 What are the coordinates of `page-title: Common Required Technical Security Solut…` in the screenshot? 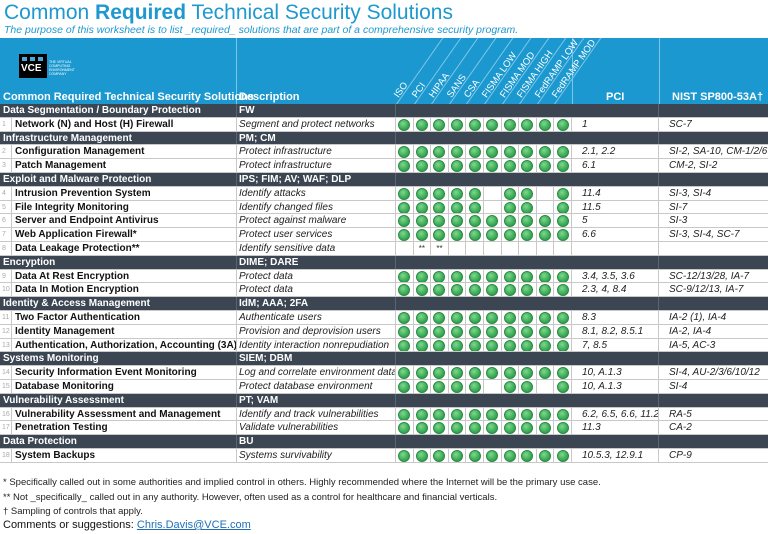 It's located at (228, 13).